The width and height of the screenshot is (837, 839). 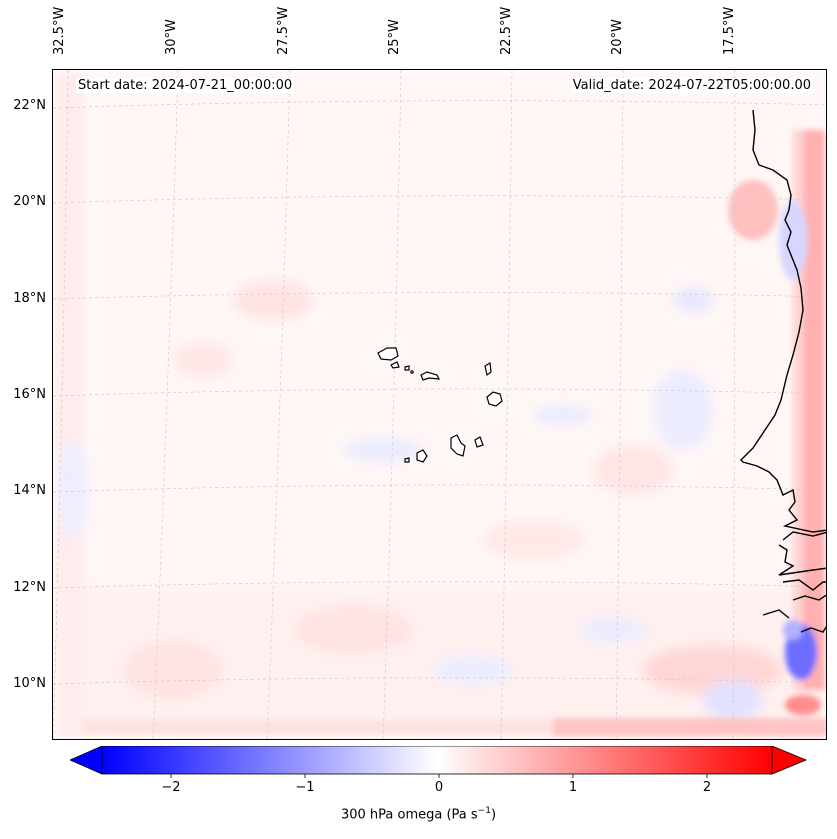 What do you see at coordinates (409, 815) in the screenshot?
I see `colorbar-label-text: 300 hPa omega (Pa s` at bounding box center [409, 815].